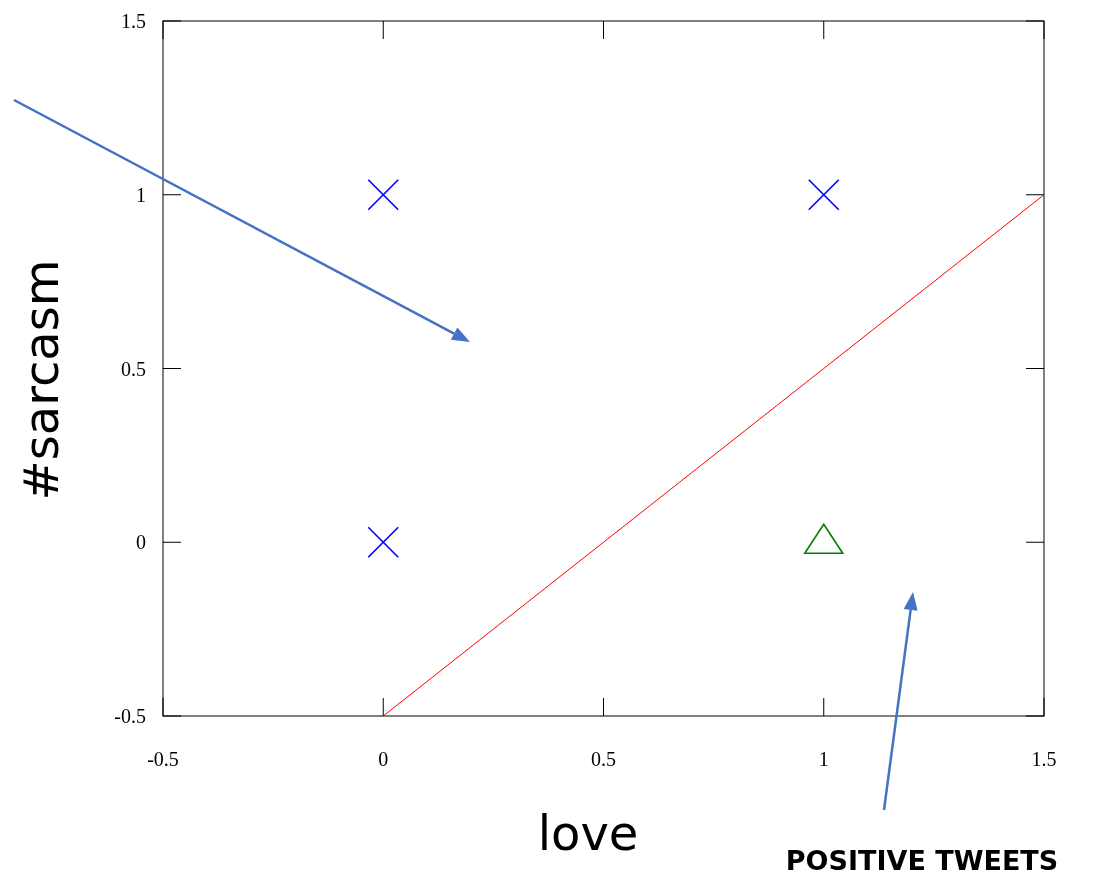 Image resolution: width=1105 pixels, height=879 pixels. What do you see at coordinates (603, 759) in the screenshot?
I see `x-tick-label: 0.5` at bounding box center [603, 759].